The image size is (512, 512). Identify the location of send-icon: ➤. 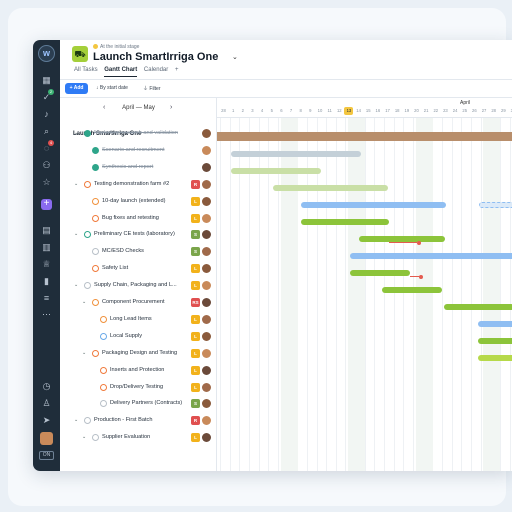
(46, 420).